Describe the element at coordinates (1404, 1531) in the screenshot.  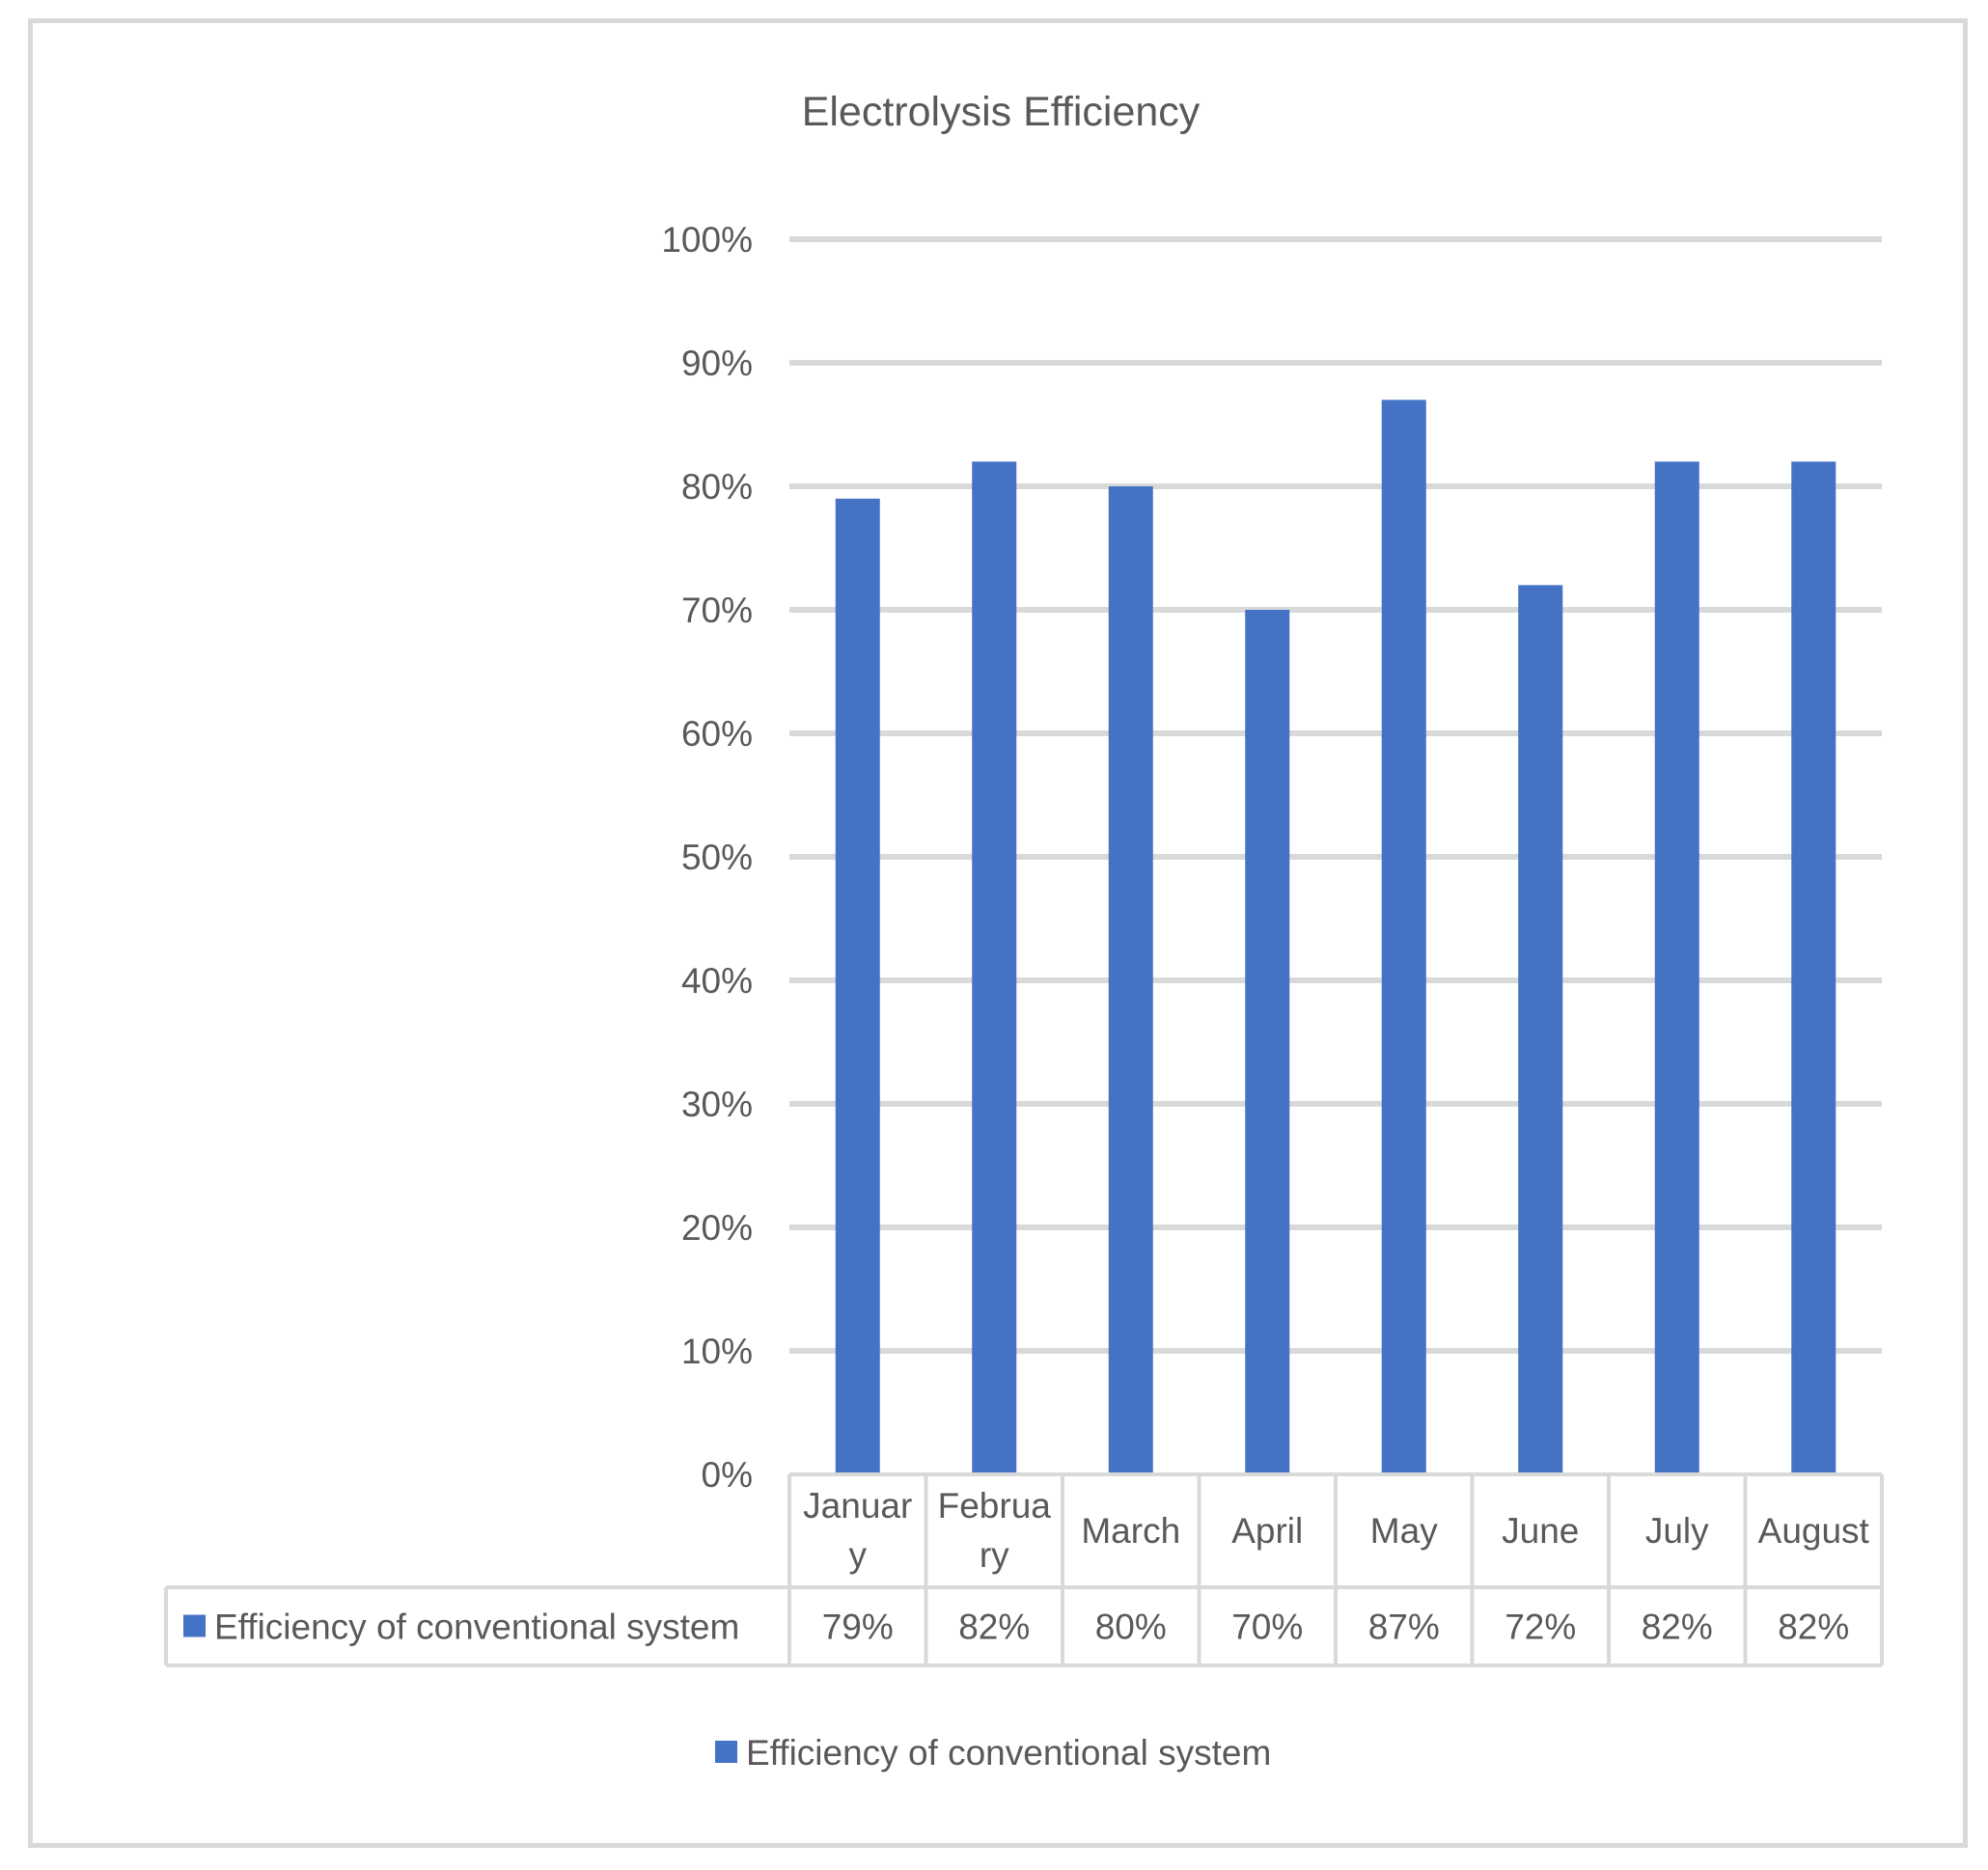
I see `category-label: May` at that location.